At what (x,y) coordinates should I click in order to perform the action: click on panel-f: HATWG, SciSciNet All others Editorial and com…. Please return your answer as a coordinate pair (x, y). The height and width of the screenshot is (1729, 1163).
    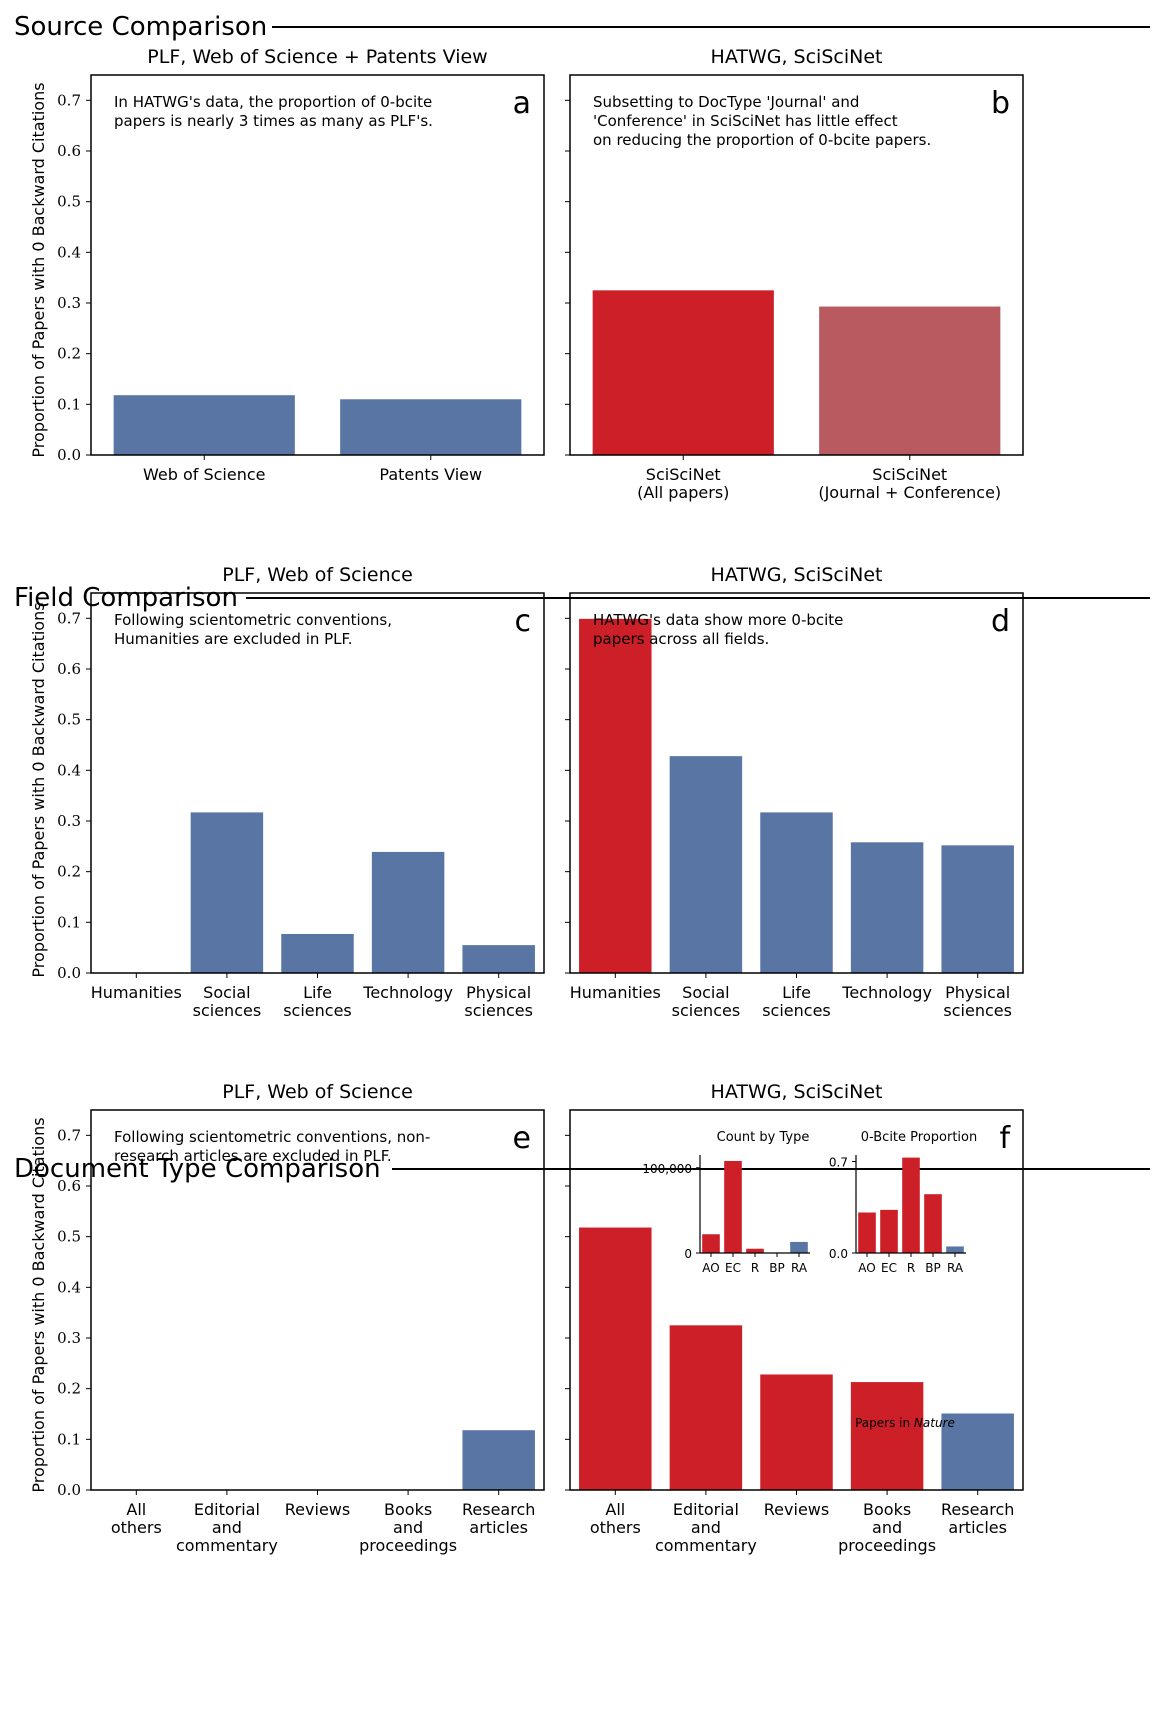
    Looking at the image, I should click on (794, 1318).